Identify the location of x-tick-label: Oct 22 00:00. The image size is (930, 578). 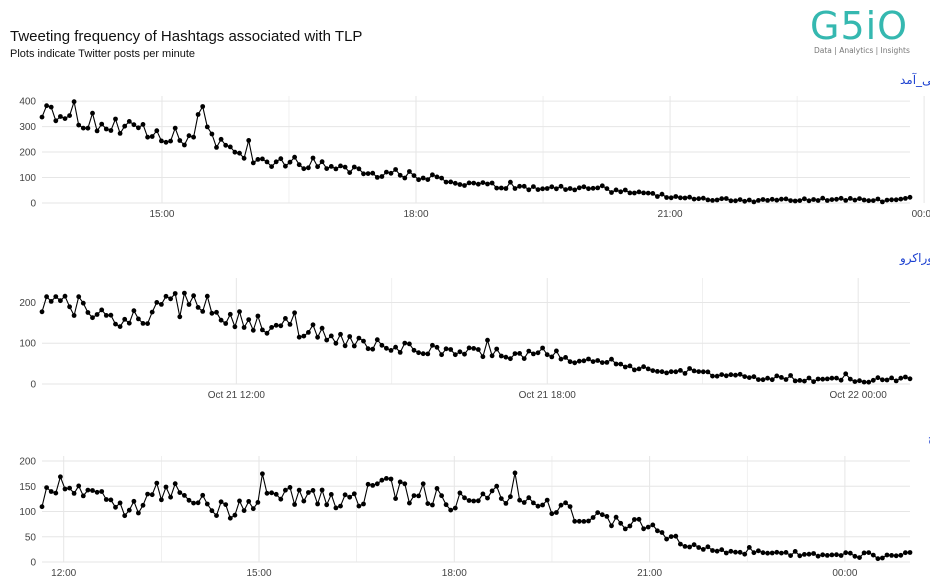
(859, 395).